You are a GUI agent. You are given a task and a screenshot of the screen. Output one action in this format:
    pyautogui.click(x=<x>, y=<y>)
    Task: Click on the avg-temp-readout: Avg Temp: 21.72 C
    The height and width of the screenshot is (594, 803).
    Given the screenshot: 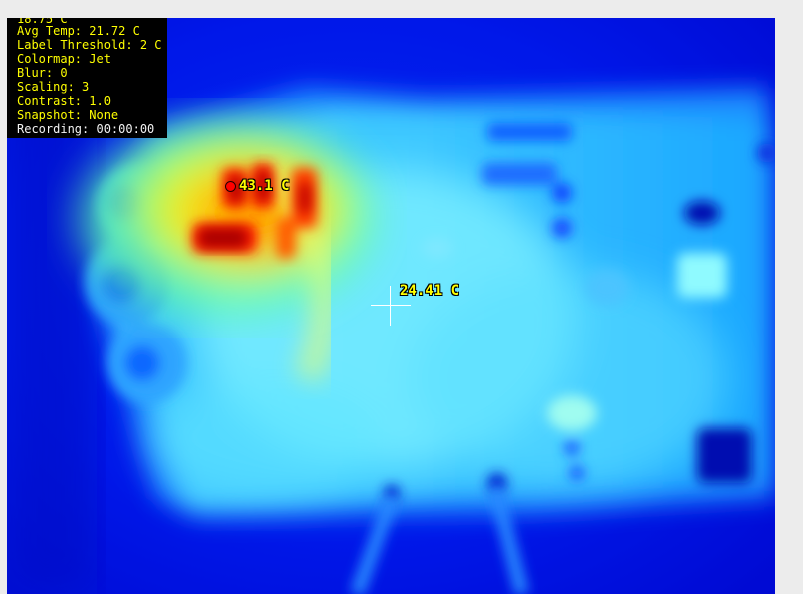 What is the action you would take?
    pyautogui.click(x=78, y=31)
    